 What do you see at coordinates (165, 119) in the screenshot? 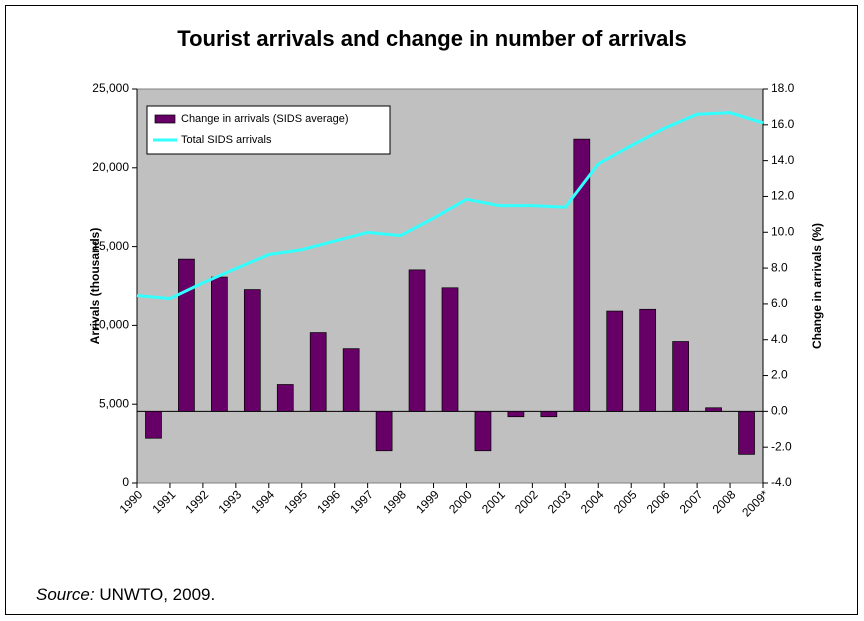
I see `legend-swatch` at bounding box center [165, 119].